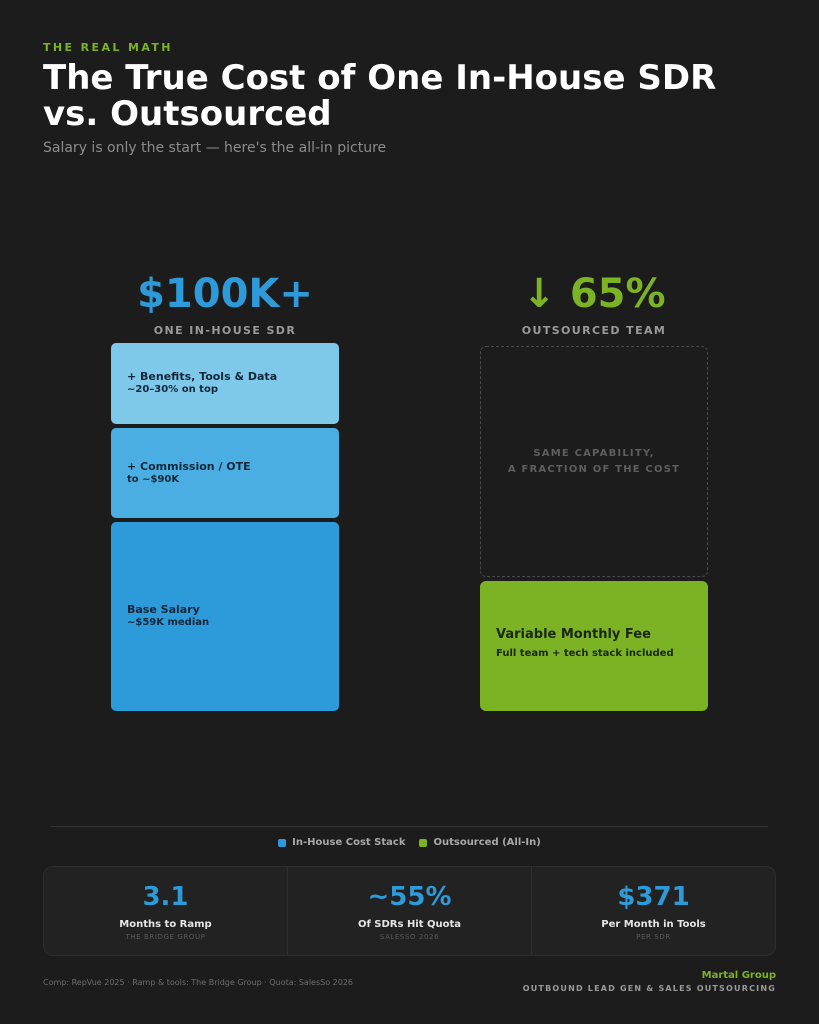 The width and height of the screenshot is (819, 1024). What do you see at coordinates (738, 975) in the screenshot?
I see `brand-name: Martal Group` at bounding box center [738, 975].